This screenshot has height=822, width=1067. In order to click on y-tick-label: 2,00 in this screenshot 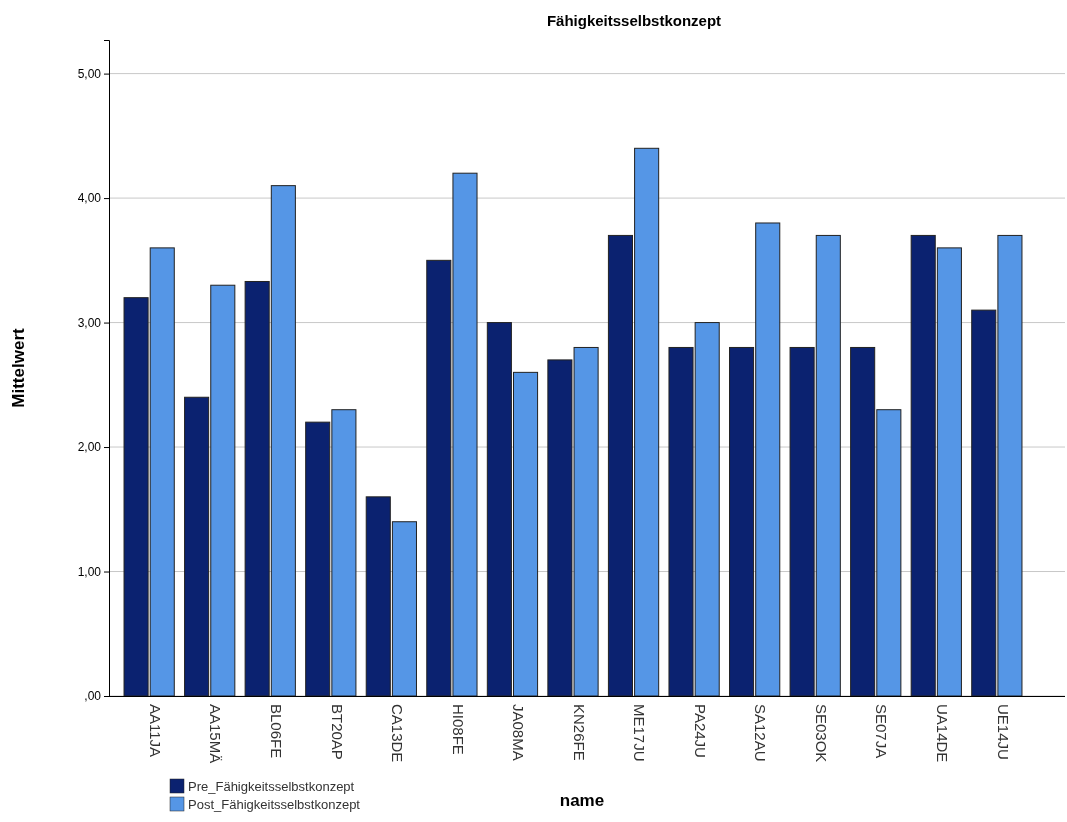, I will do `click(89, 447)`.